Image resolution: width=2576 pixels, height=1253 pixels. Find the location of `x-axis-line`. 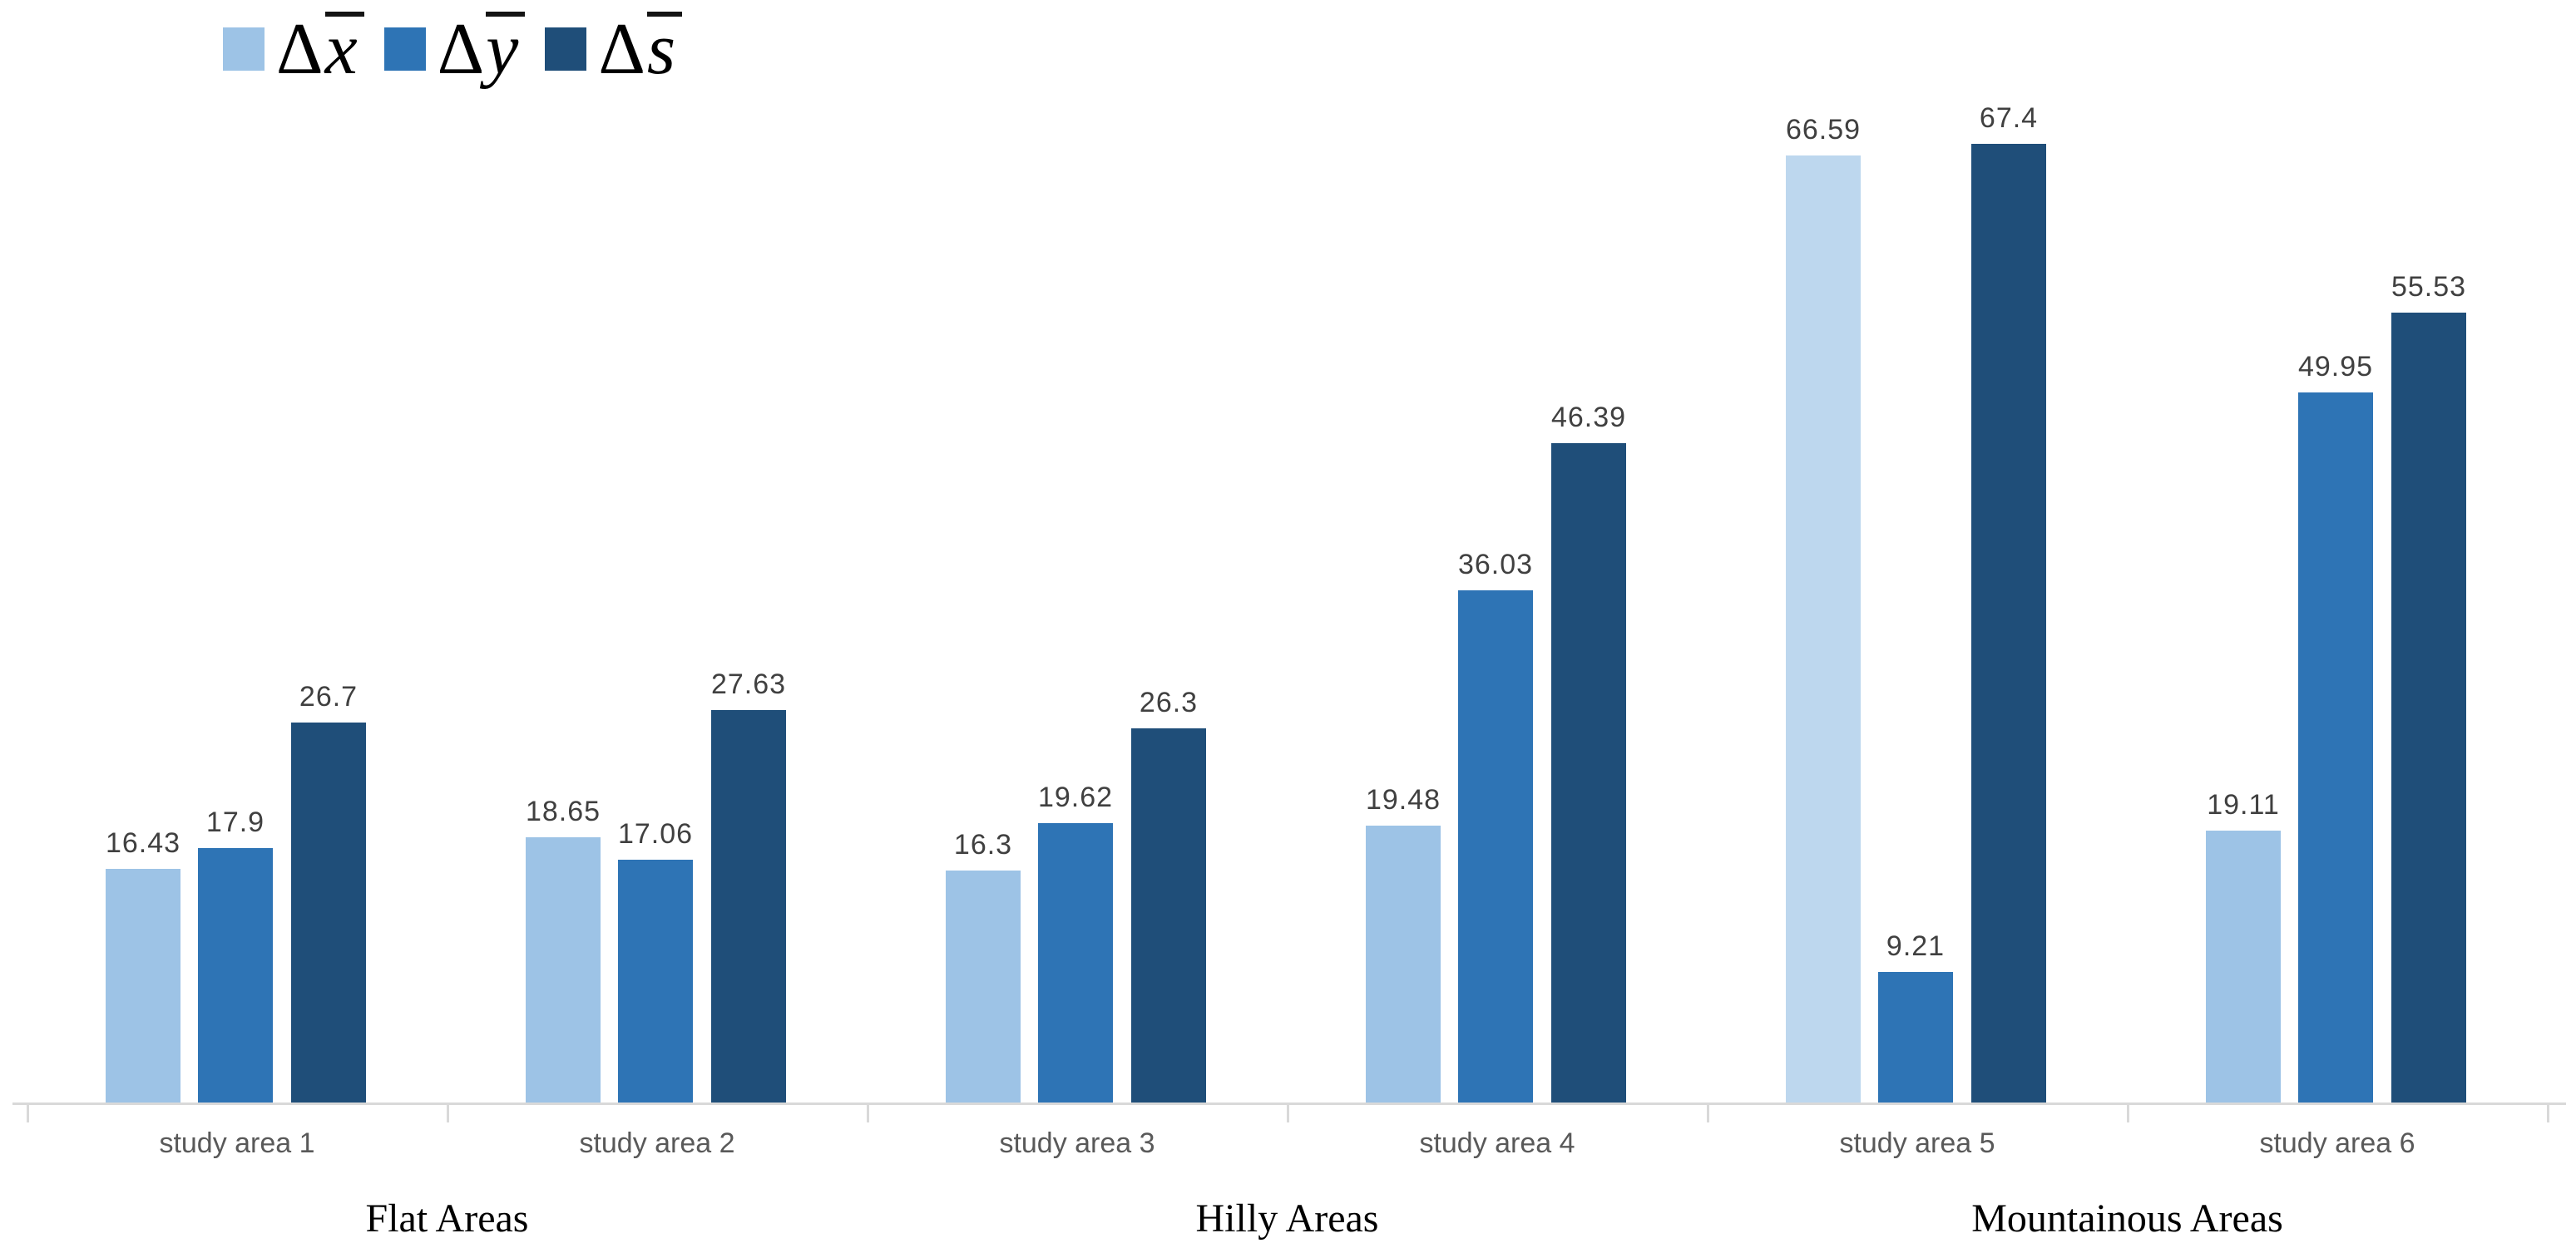

x-axis-line is located at coordinates (1289, 1104).